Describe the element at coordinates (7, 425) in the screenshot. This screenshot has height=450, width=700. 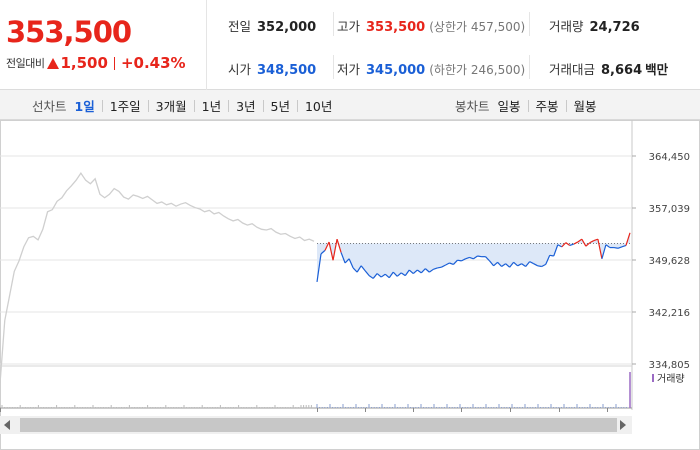
I see `scroll-left-arrow-icon` at that location.